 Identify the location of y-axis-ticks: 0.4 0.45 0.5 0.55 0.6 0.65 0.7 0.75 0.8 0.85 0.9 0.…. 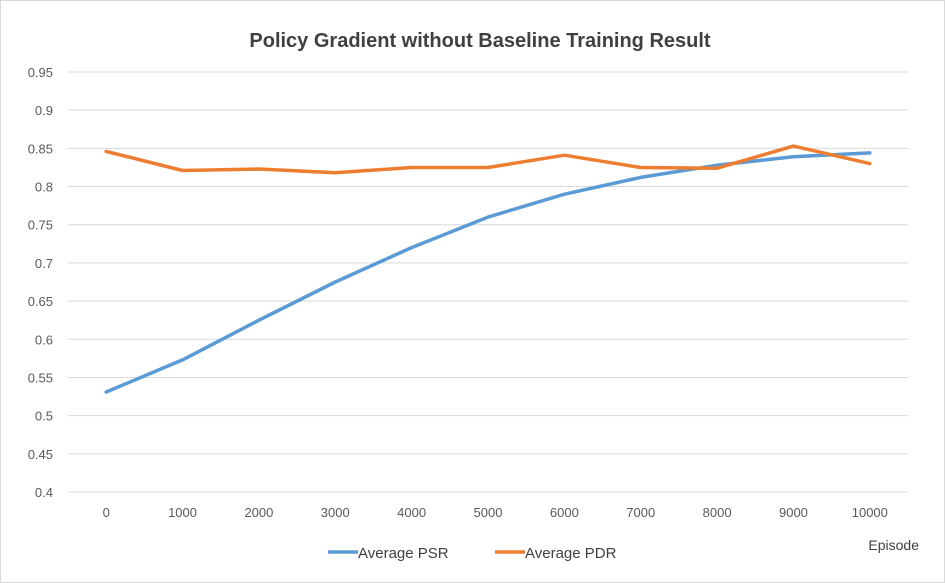
(40, 282).